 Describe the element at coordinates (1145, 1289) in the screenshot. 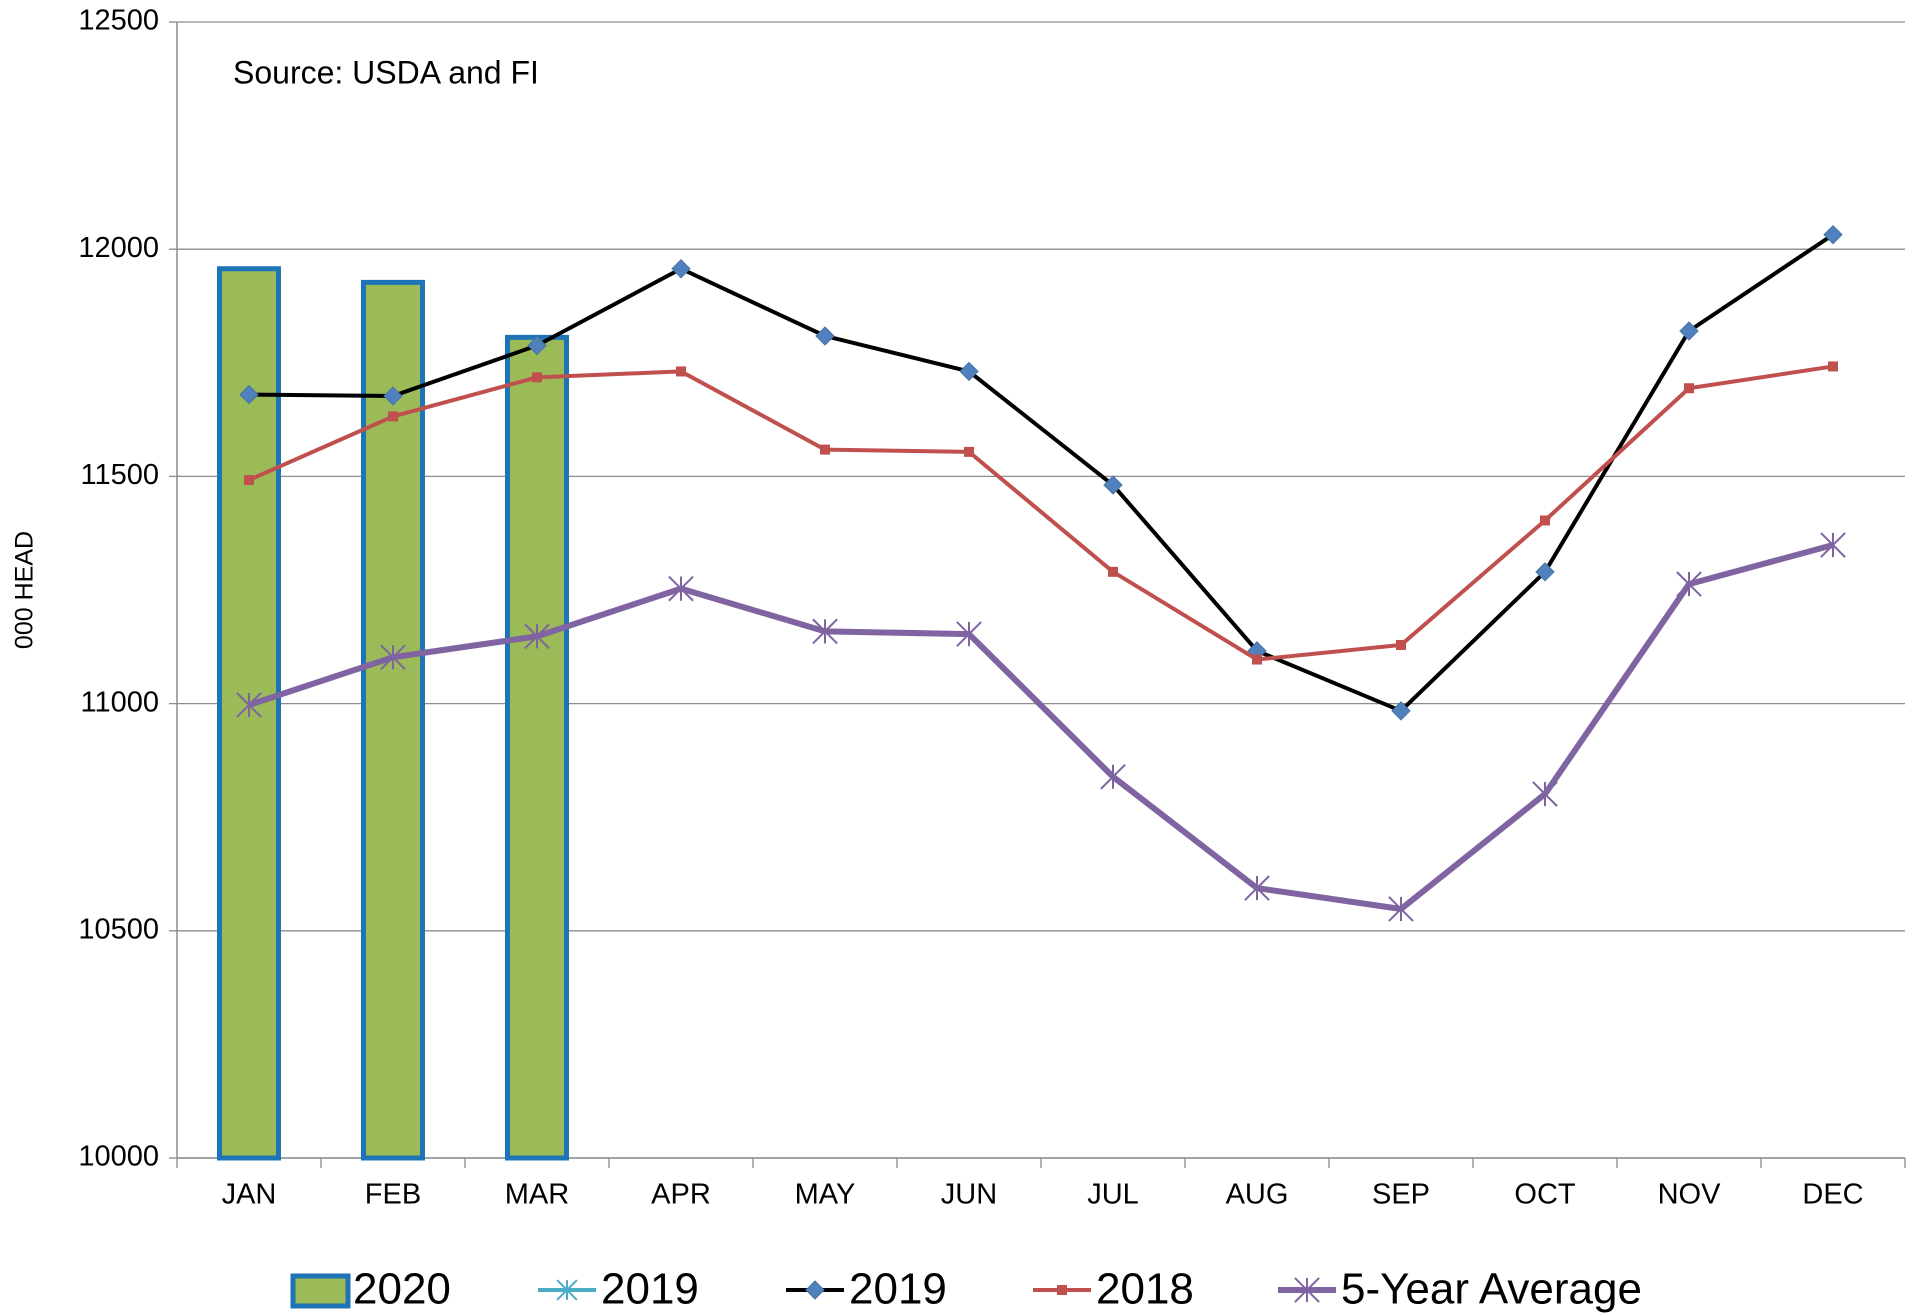

I see `legend-label: 2018` at that location.